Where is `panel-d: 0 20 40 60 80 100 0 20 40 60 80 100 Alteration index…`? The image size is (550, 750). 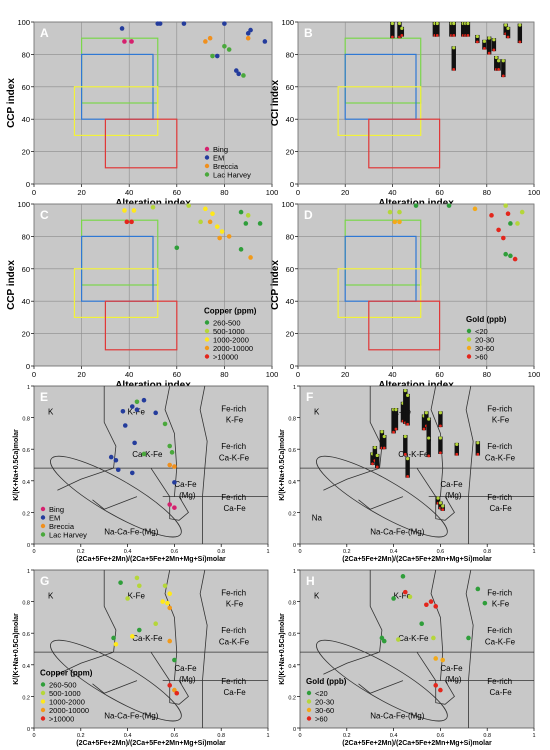 panel-d: 0 20 40 60 80 100 0 20 40 60 80 100 Alteration index… is located at coordinates (405, 295).